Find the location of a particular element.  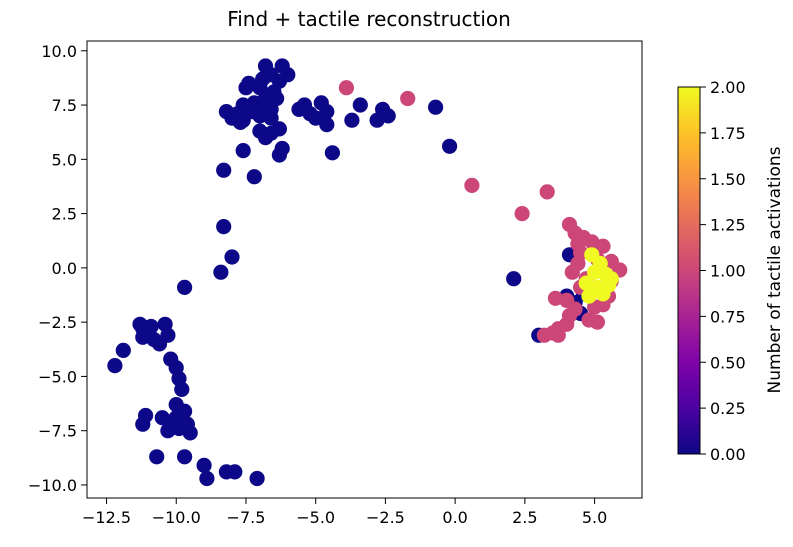

y-tick-label: −10.0 is located at coordinates (52, 485).